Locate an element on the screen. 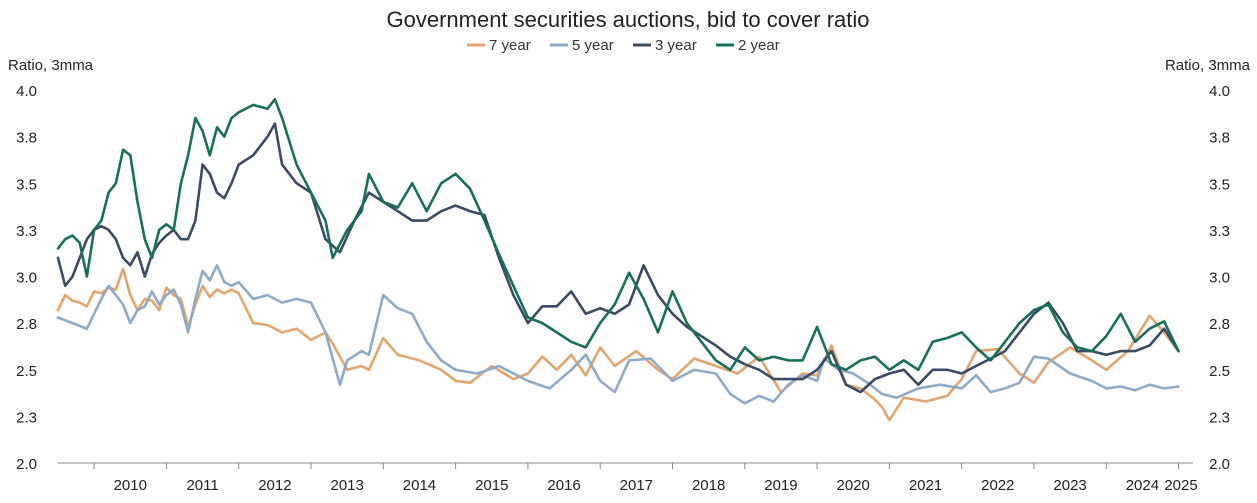 Image resolution: width=1257 pixels, height=503 pixels. x-tick-label: 2015 is located at coordinates (491, 485).